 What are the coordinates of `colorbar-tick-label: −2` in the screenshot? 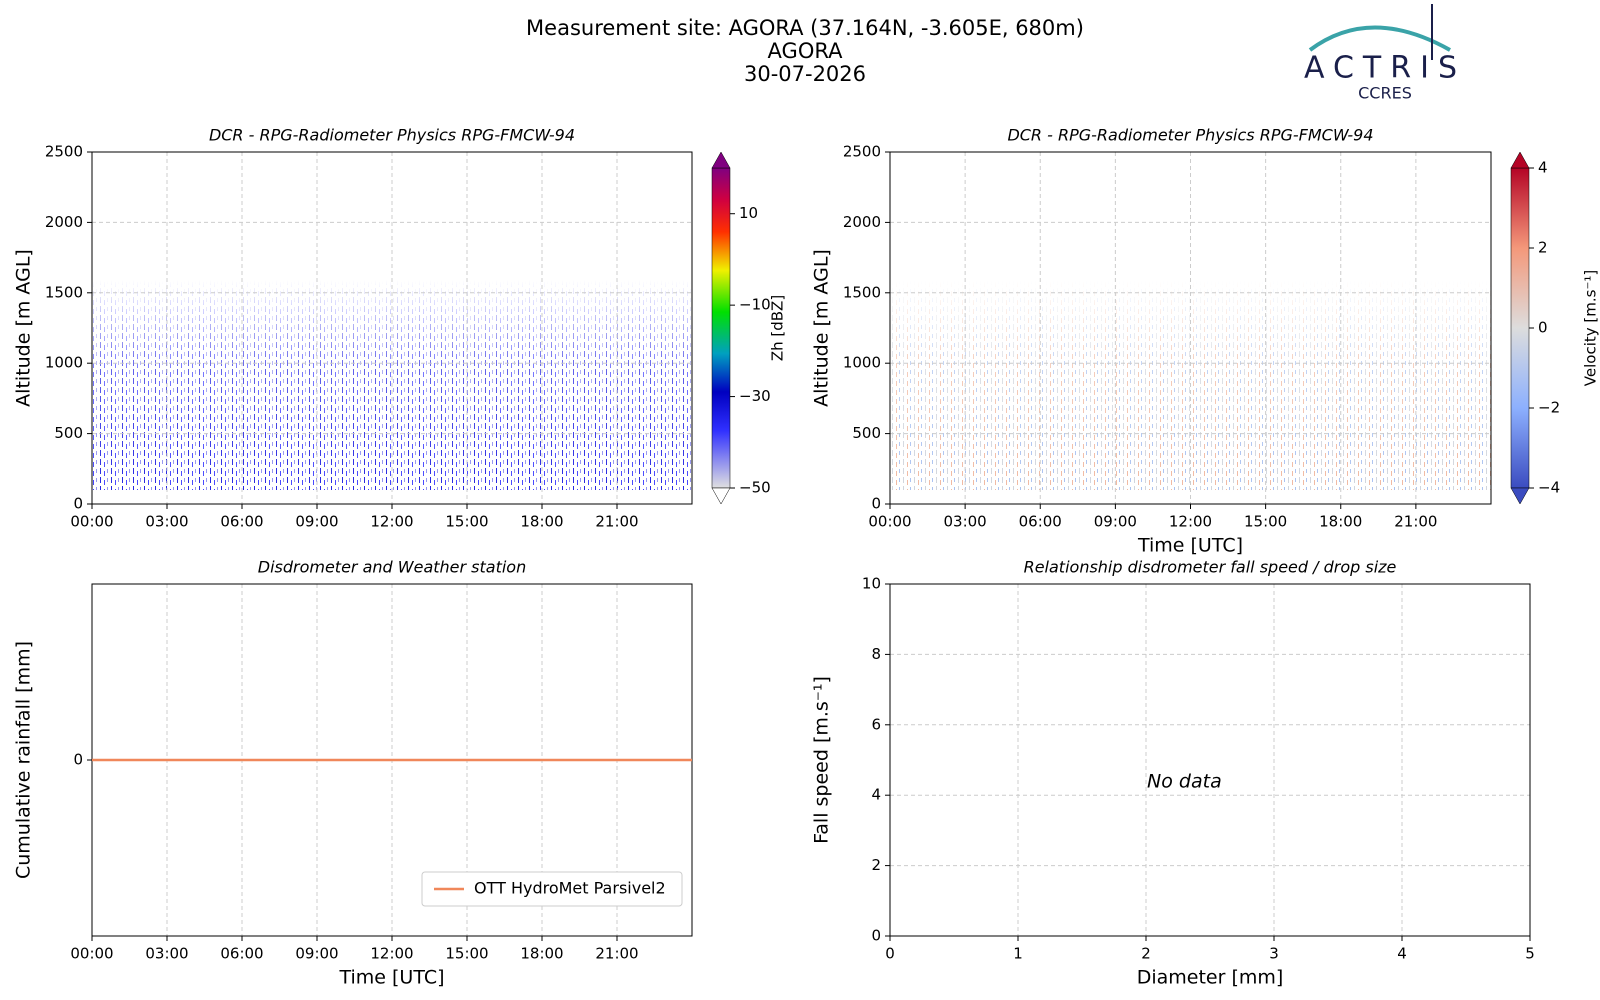 It's located at (1549, 408).